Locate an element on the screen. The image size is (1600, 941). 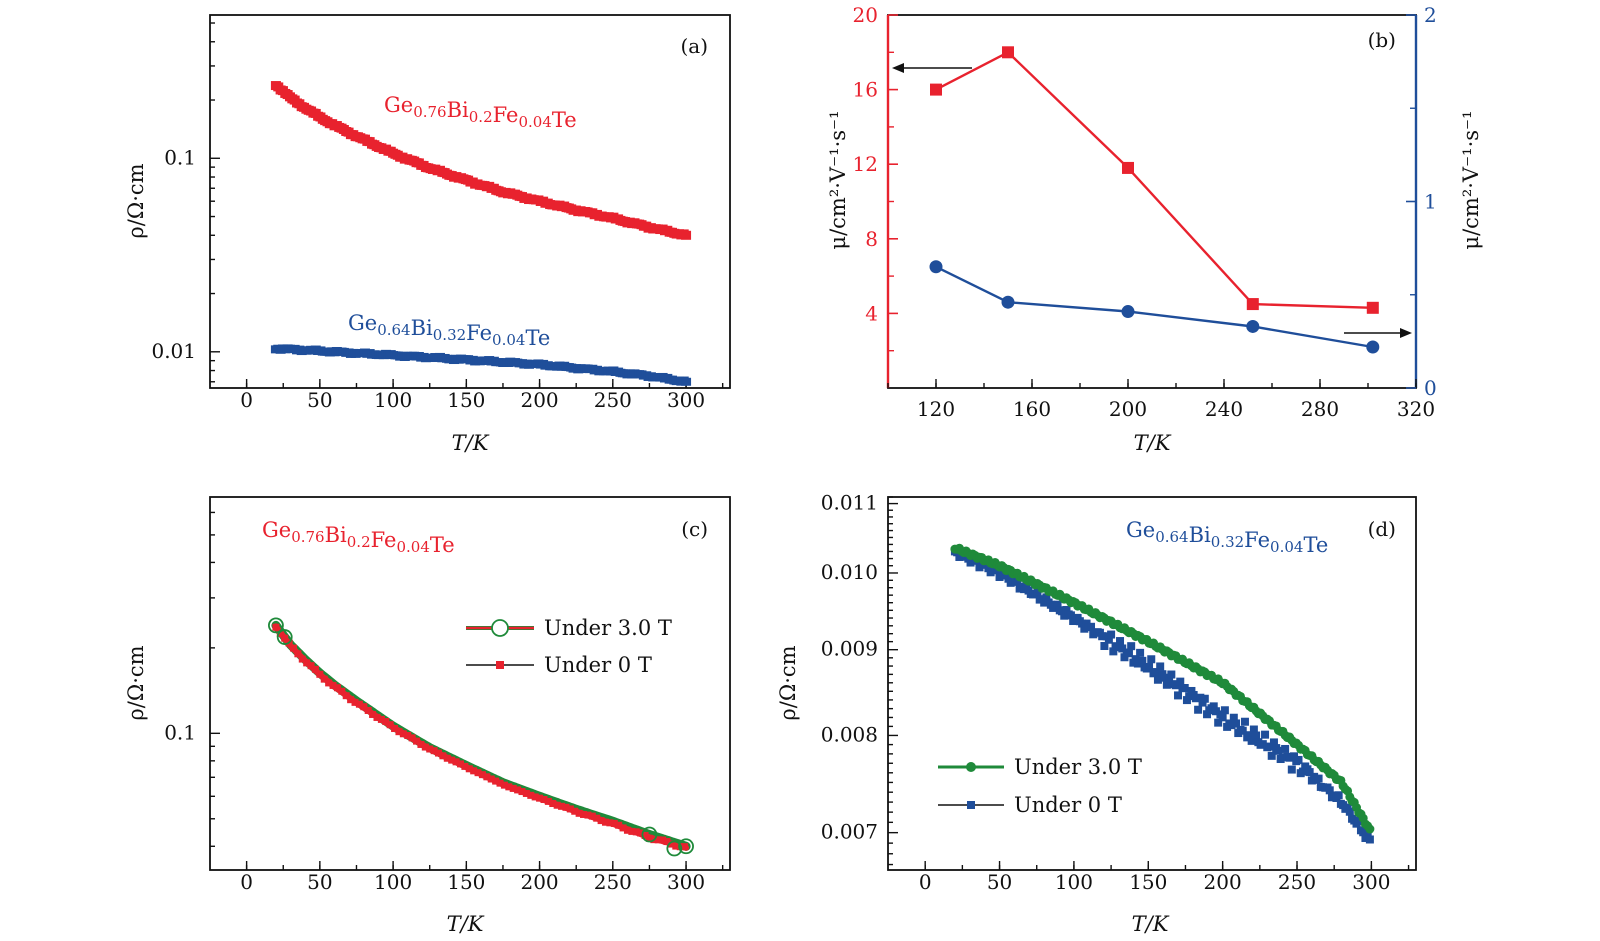
panel-d-letter: (d) is located at coordinates (1382, 529).